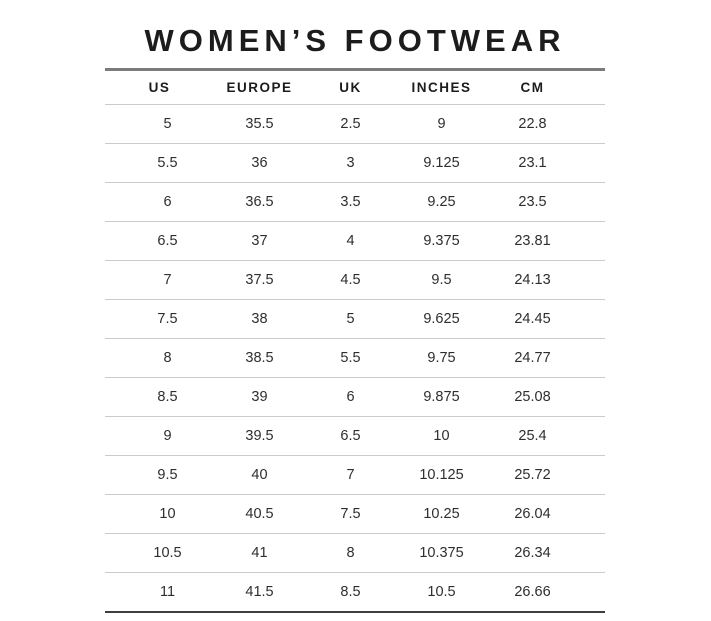 The image size is (711, 621). Describe the element at coordinates (441, 241) in the screenshot. I see `table-cell-inches: 9.375` at that location.